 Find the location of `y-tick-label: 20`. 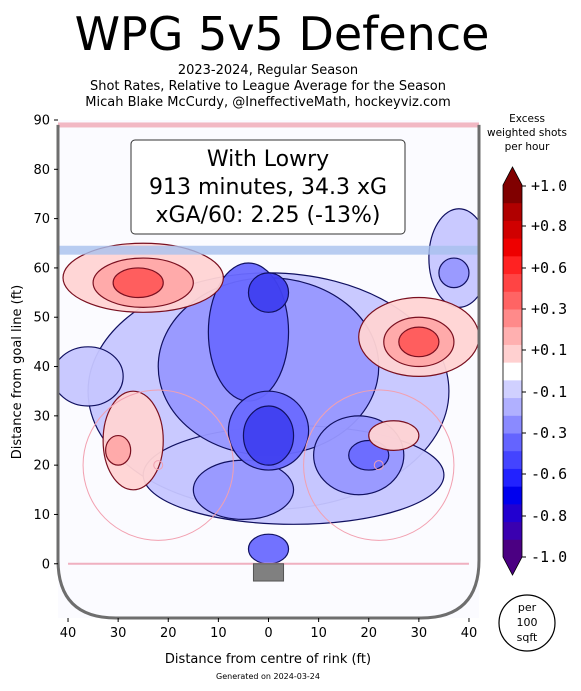

y-tick-label: 20 is located at coordinates (41, 466).